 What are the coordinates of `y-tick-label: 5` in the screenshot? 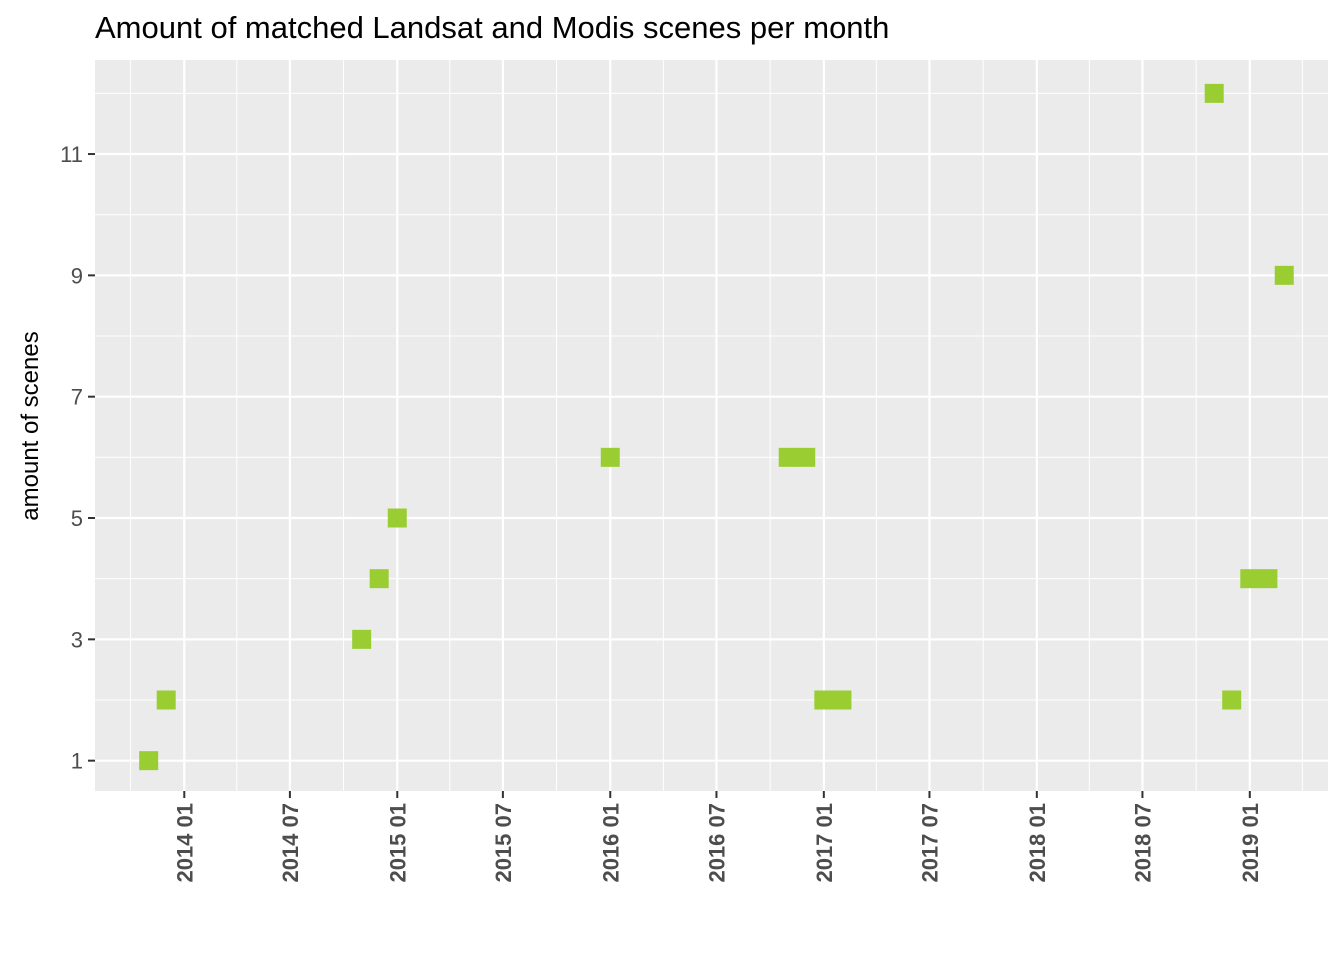 It's located at (77, 518).